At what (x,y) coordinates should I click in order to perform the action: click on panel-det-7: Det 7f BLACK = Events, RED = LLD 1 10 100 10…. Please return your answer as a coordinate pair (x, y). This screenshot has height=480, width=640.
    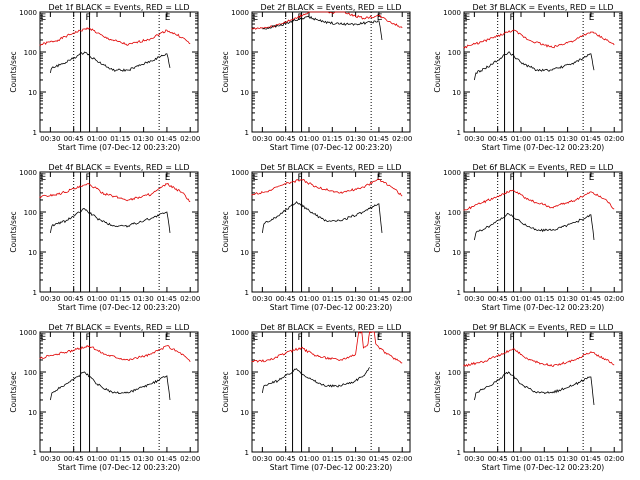
    Looking at the image, I should click on (104, 397).